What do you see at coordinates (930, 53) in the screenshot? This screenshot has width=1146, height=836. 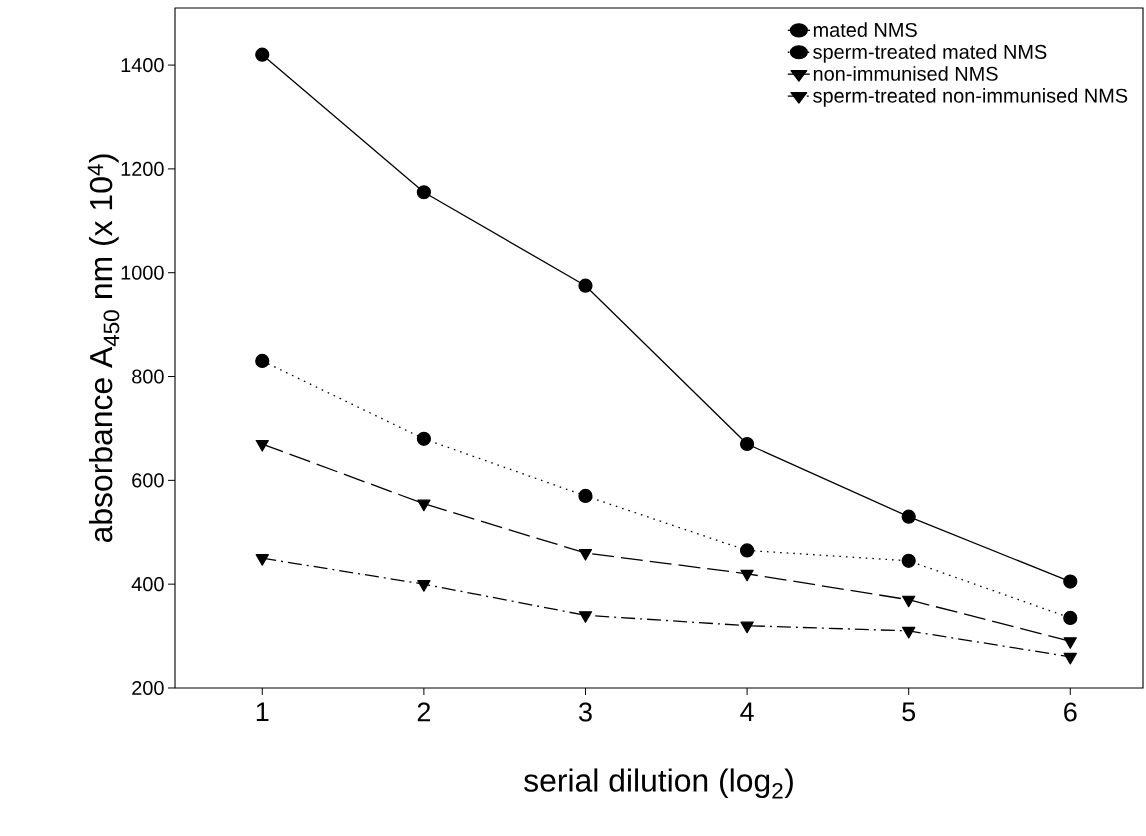 I see `legend-label: sperm-treated mated NMS` at bounding box center [930, 53].